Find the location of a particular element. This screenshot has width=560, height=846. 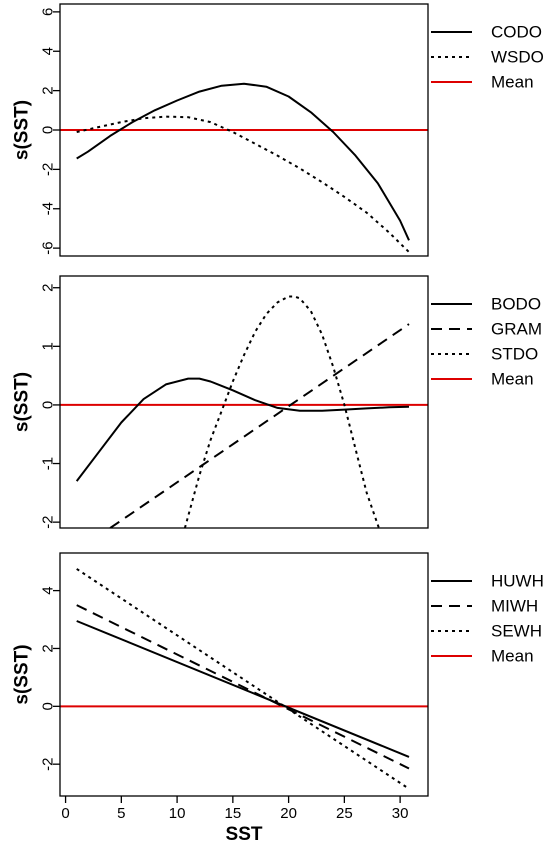

legend-label-gram: GRAM is located at coordinates (516, 329).